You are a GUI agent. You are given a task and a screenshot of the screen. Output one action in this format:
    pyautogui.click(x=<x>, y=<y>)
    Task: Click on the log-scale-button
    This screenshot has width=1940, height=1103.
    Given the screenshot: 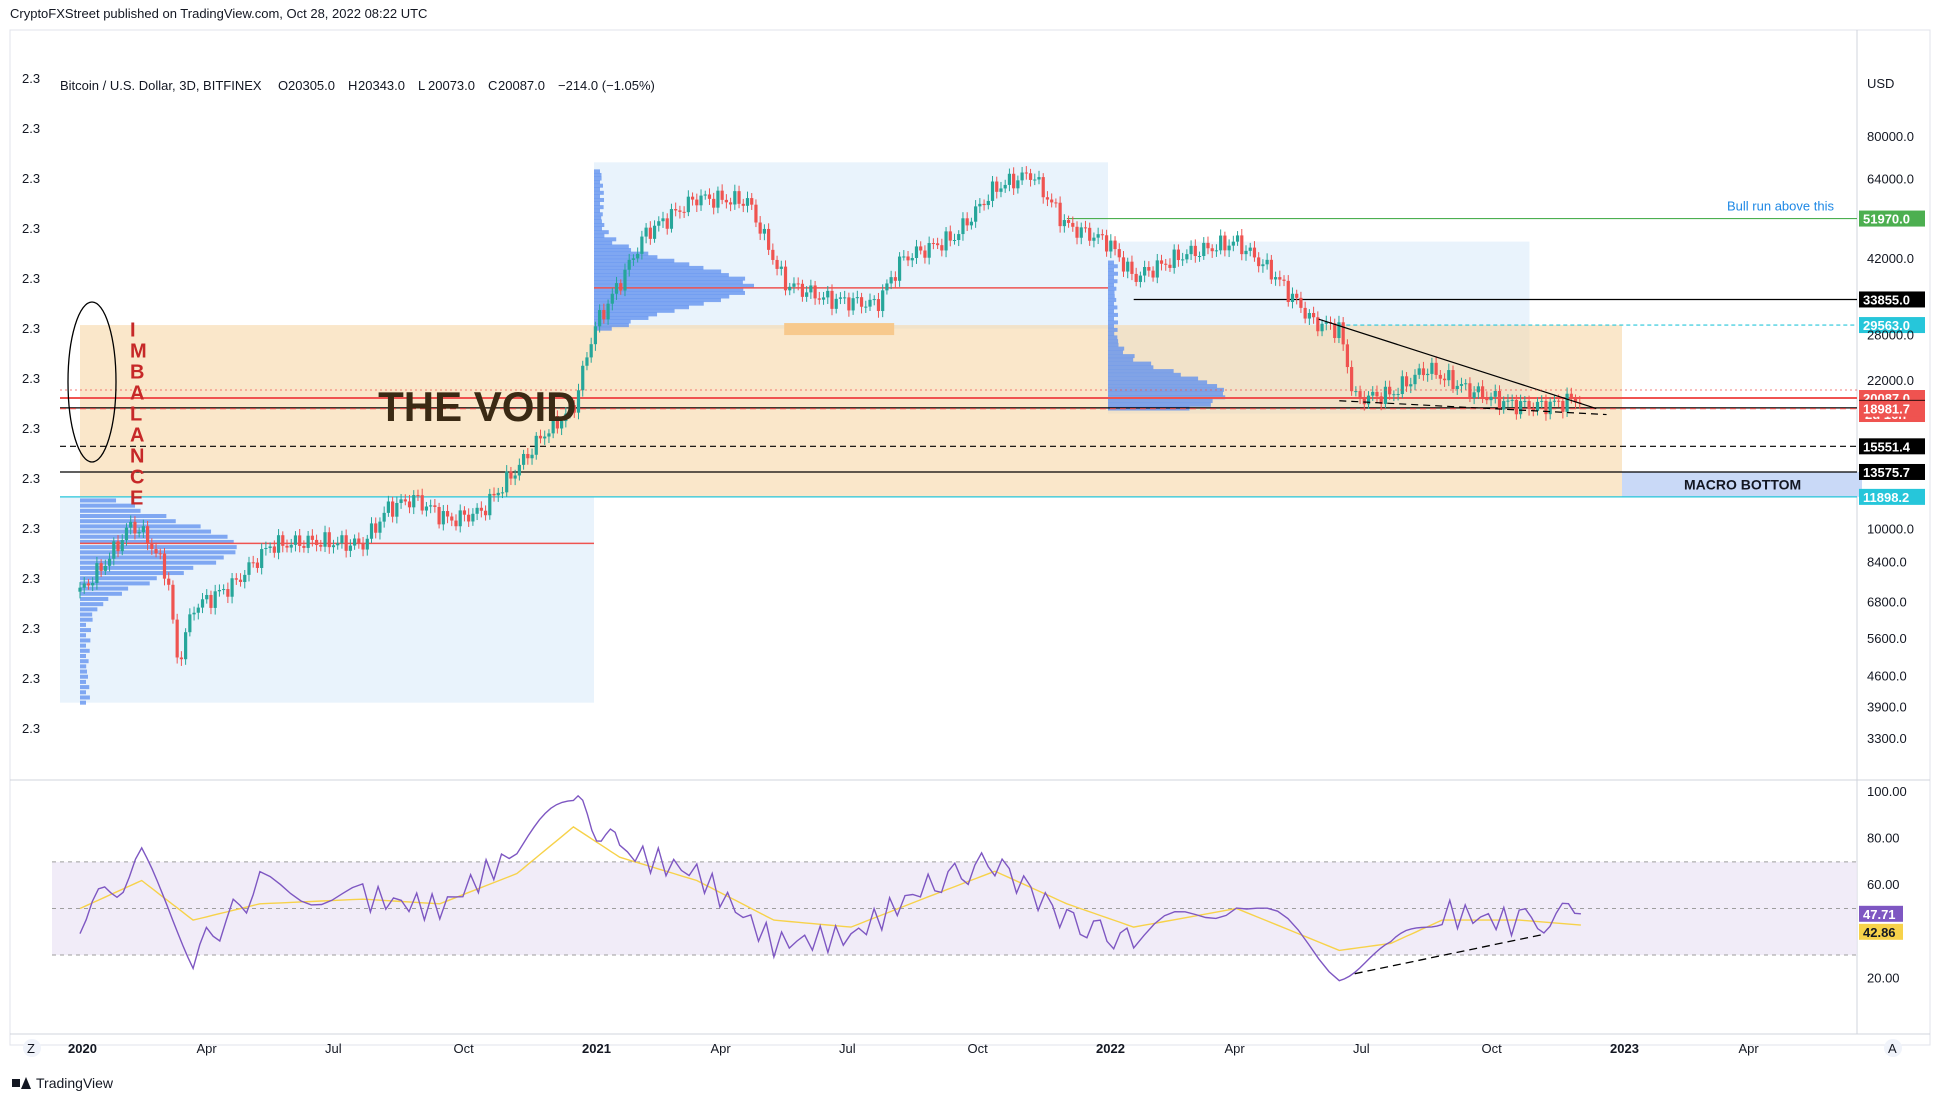 What is the action you would take?
    pyautogui.click(x=1893, y=1048)
    